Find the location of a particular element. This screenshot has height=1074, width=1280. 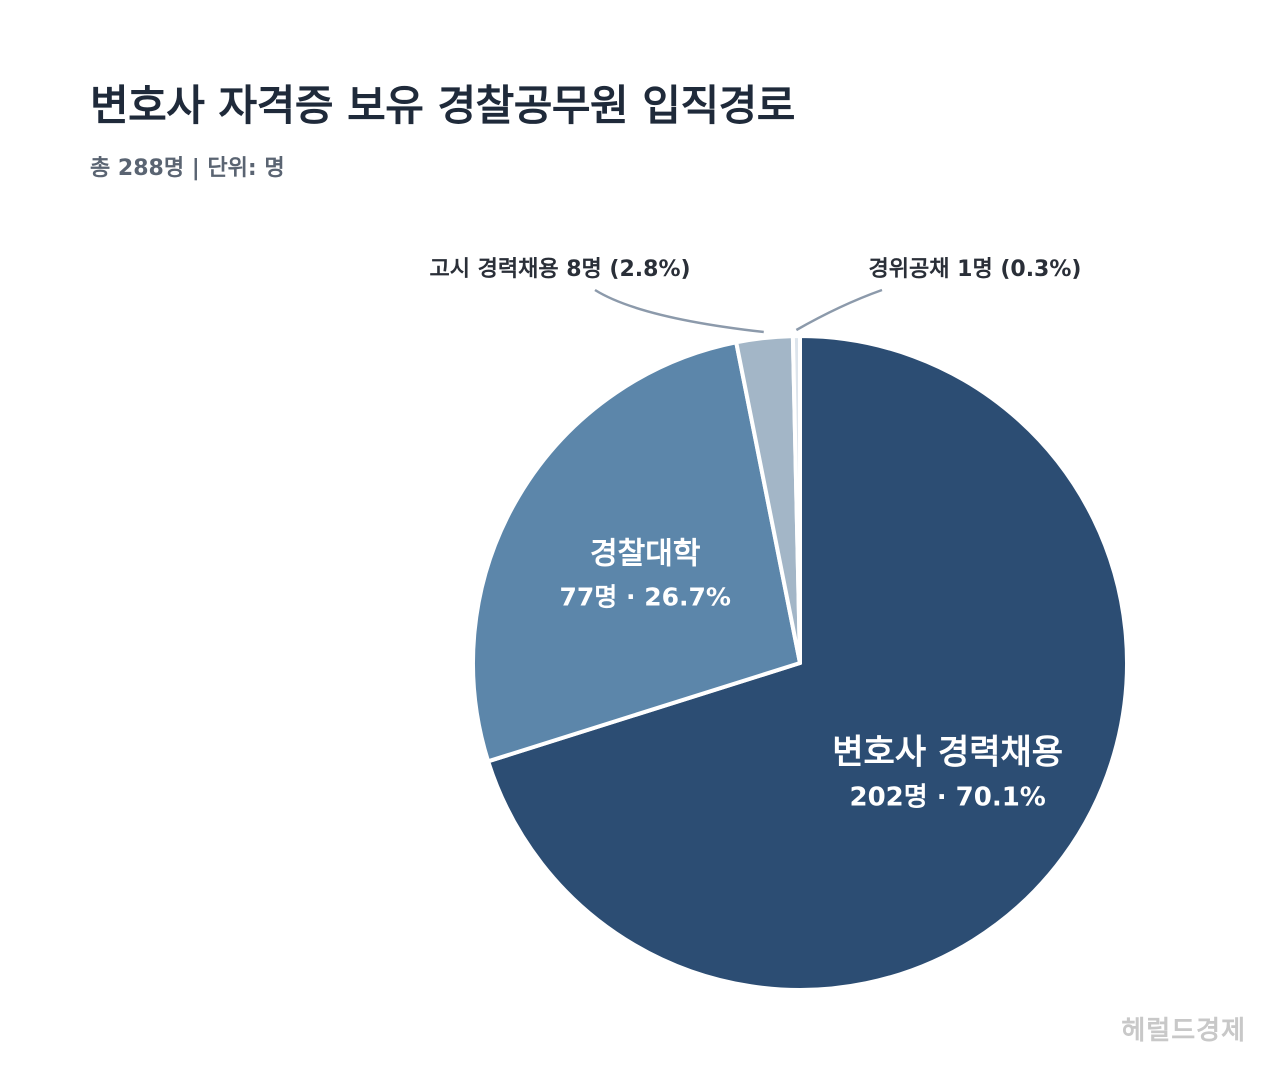

page-subtitle: 총 288명 | 단위: 명 is located at coordinates (187, 168).